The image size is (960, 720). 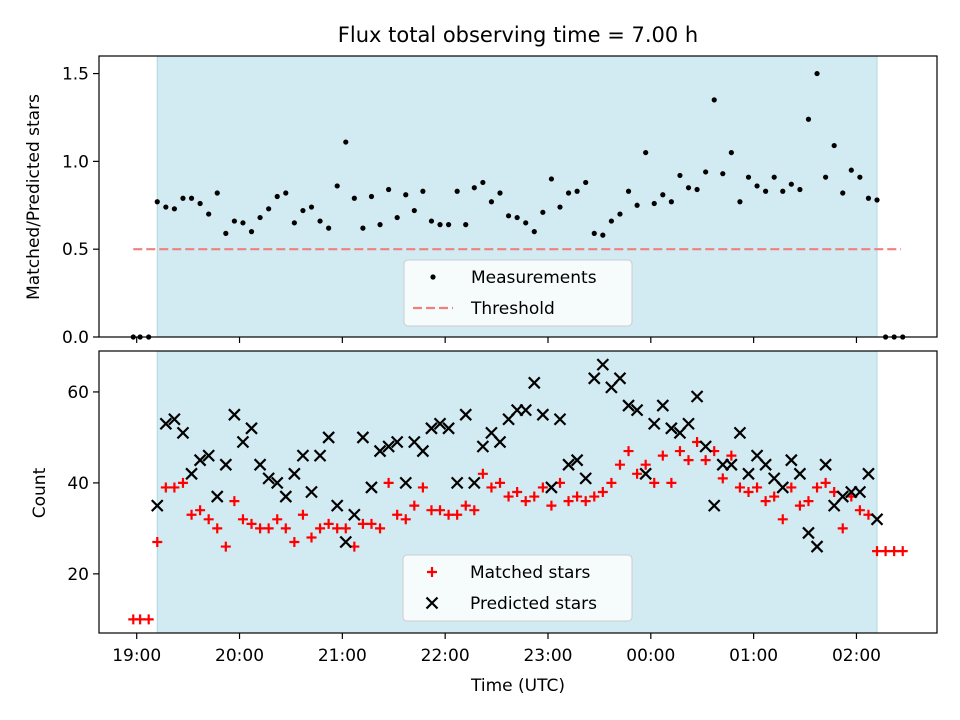 What do you see at coordinates (856, 656) in the screenshot?
I see `x-tick-label: 02:00` at bounding box center [856, 656].